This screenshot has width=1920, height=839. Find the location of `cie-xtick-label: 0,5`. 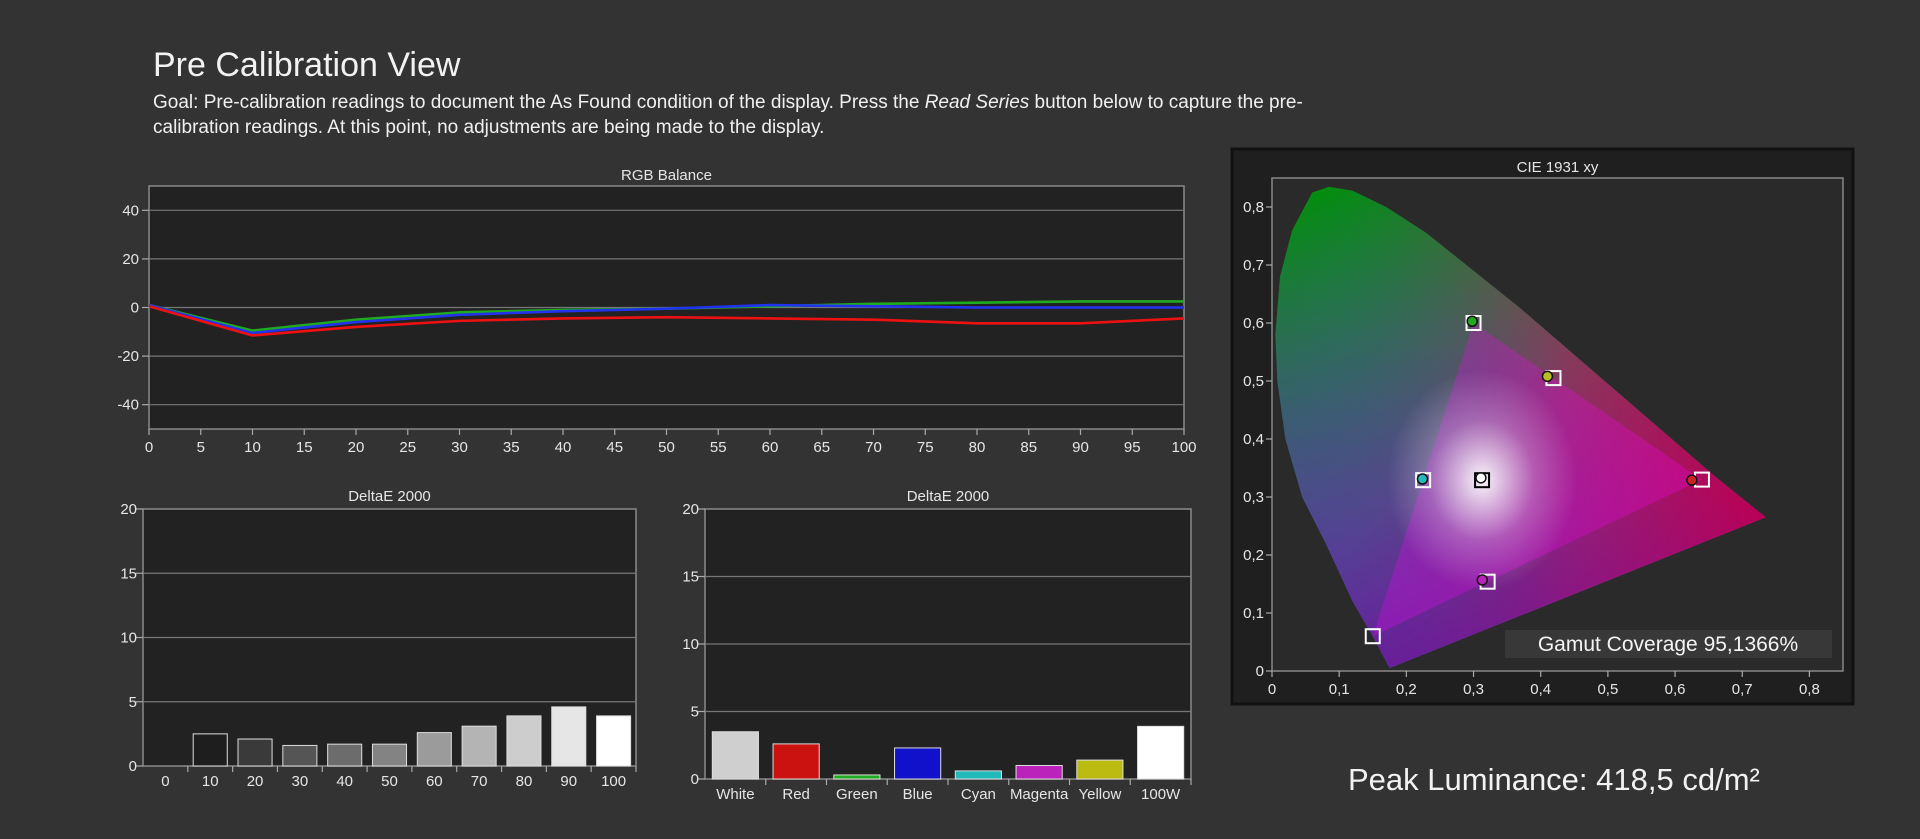

cie-xtick-label: 0,5 is located at coordinates (1607, 689).